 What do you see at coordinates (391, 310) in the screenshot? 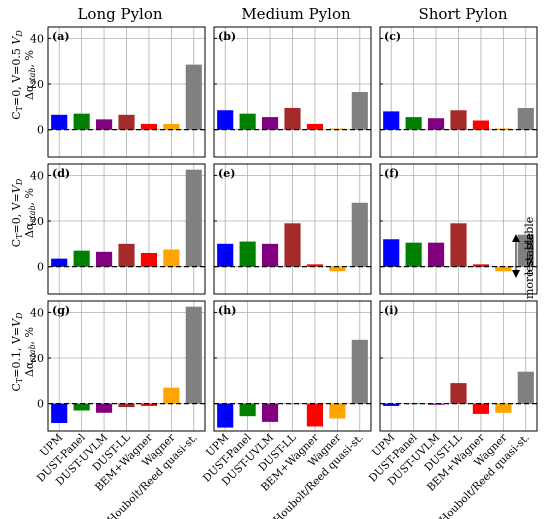
I see `panel-label: (i)` at bounding box center [391, 310].